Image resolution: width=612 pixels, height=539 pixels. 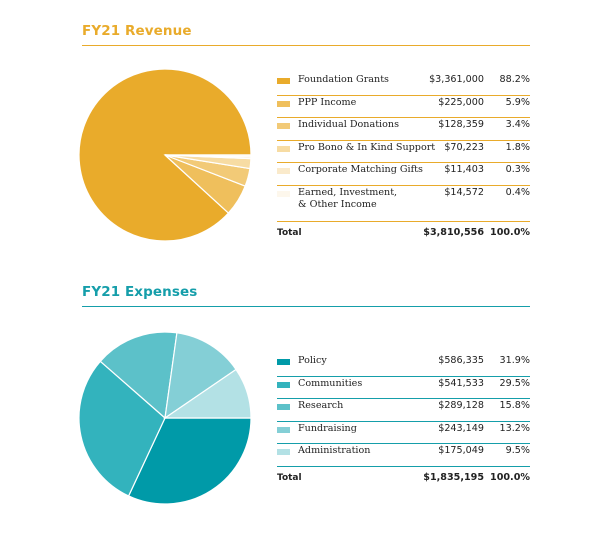 I want to click on legend-percent: 0.3%, so click(x=517, y=169).